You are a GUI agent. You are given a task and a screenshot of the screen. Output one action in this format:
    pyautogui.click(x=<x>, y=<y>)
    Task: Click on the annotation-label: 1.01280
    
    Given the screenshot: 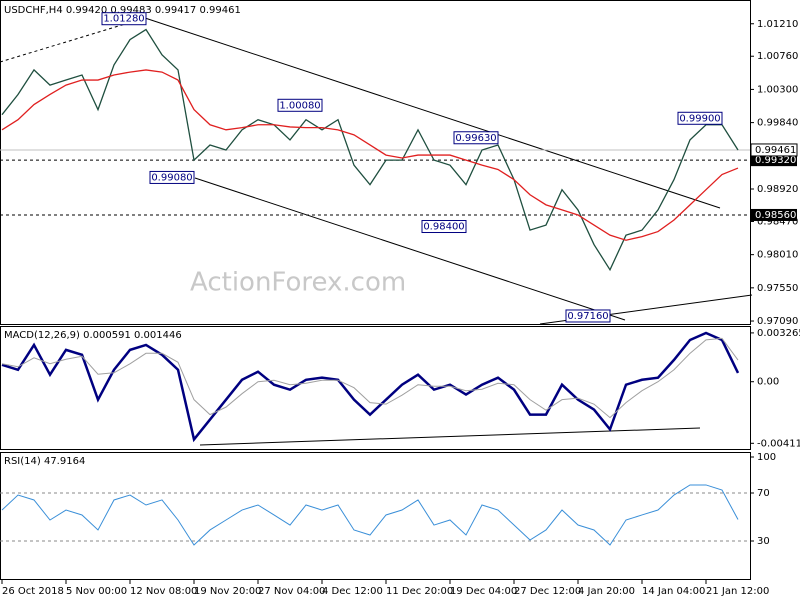 What is the action you would take?
    pyautogui.click(x=123, y=19)
    